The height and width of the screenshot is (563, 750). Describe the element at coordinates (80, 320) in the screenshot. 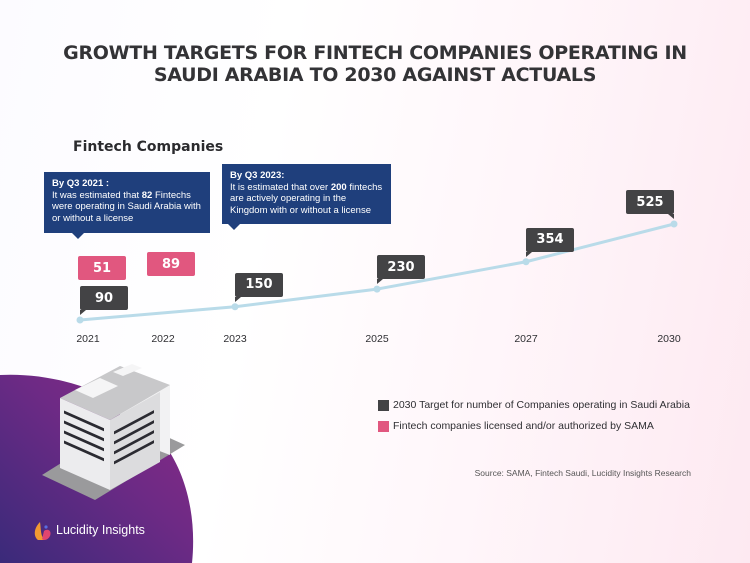

I see `data-point-2021` at that location.